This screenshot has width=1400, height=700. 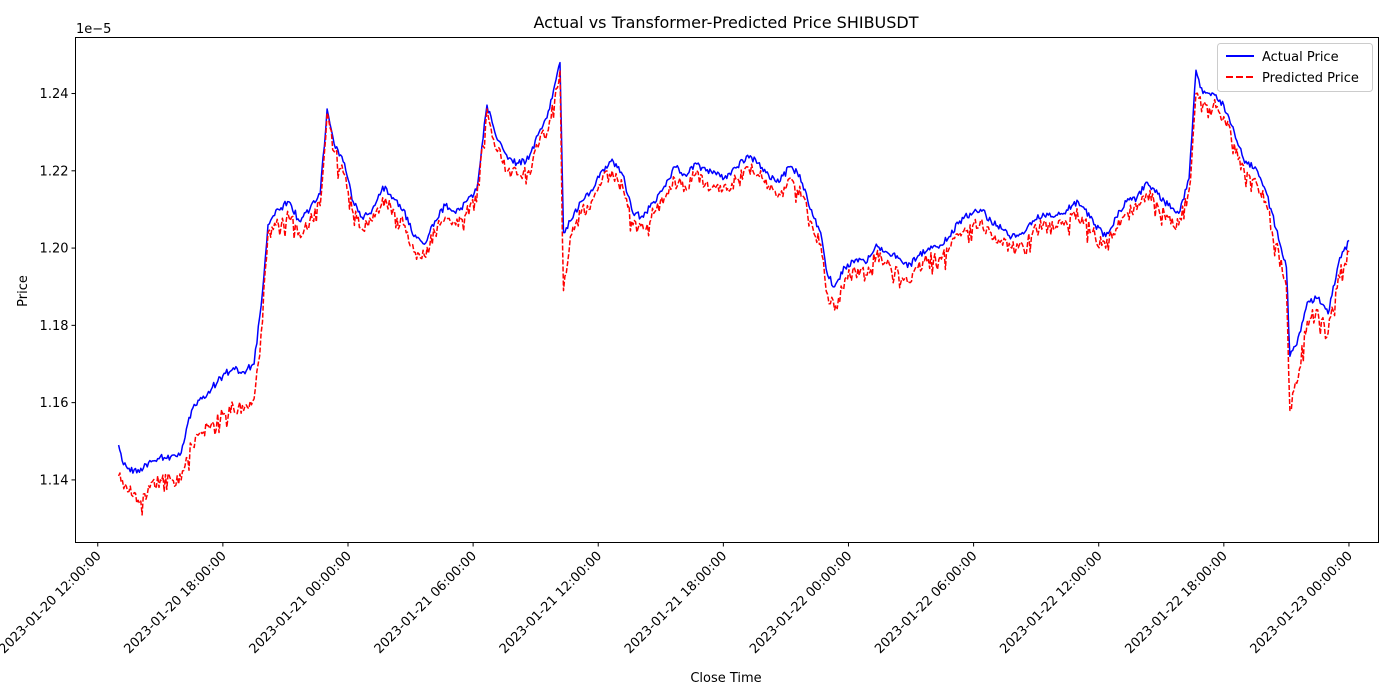 I want to click on x-axis-label: Close Time, so click(x=725, y=678).